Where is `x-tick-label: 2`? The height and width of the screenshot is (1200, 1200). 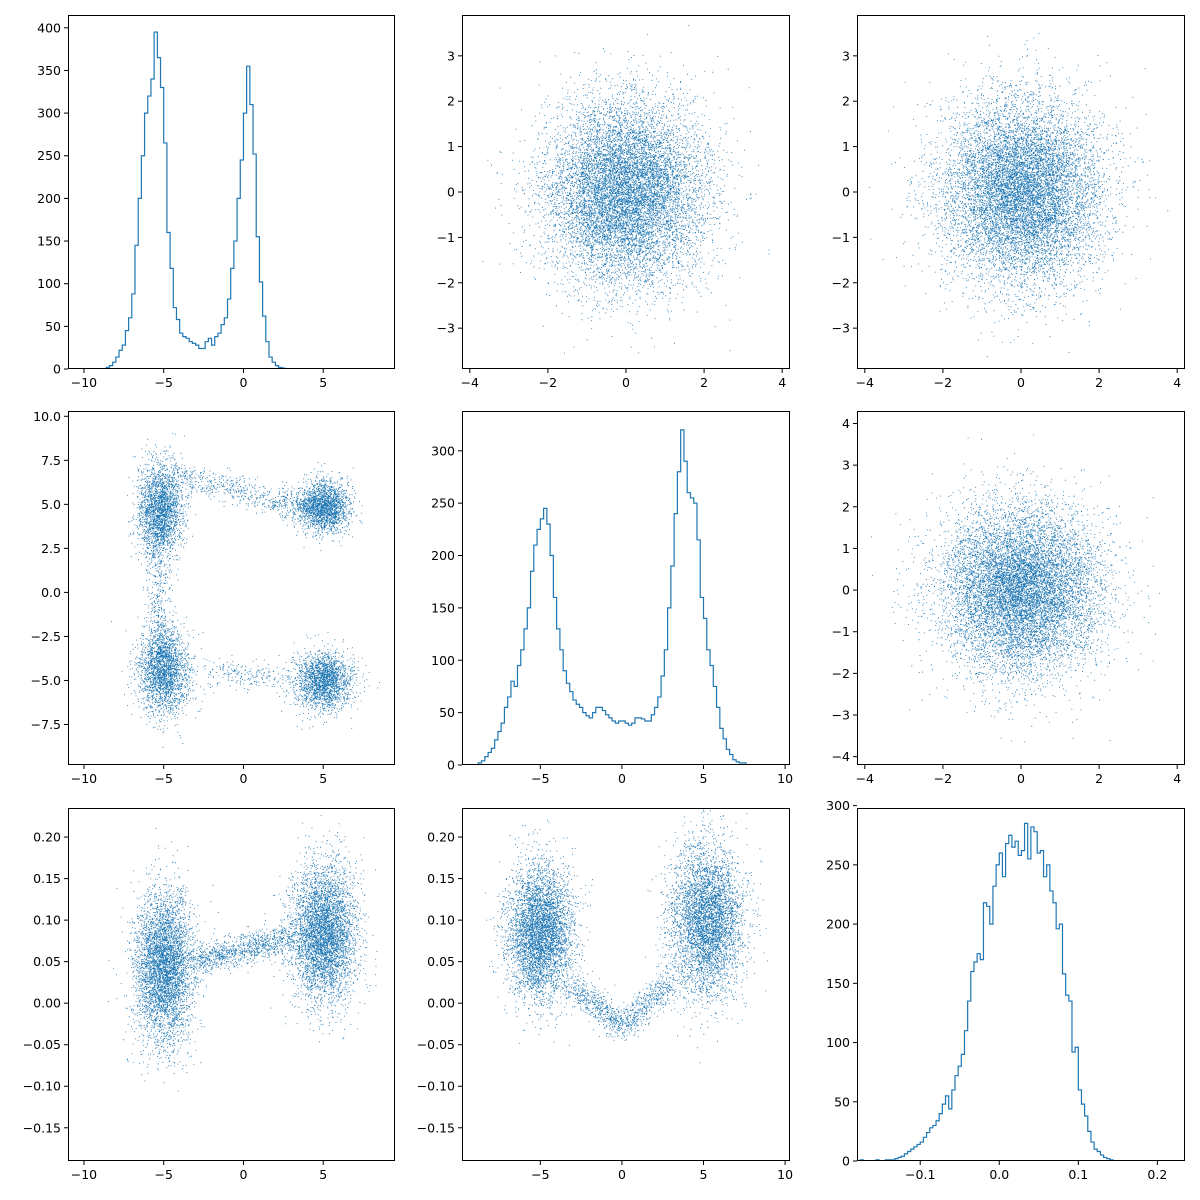 x-tick-label: 2 is located at coordinates (704, 382).